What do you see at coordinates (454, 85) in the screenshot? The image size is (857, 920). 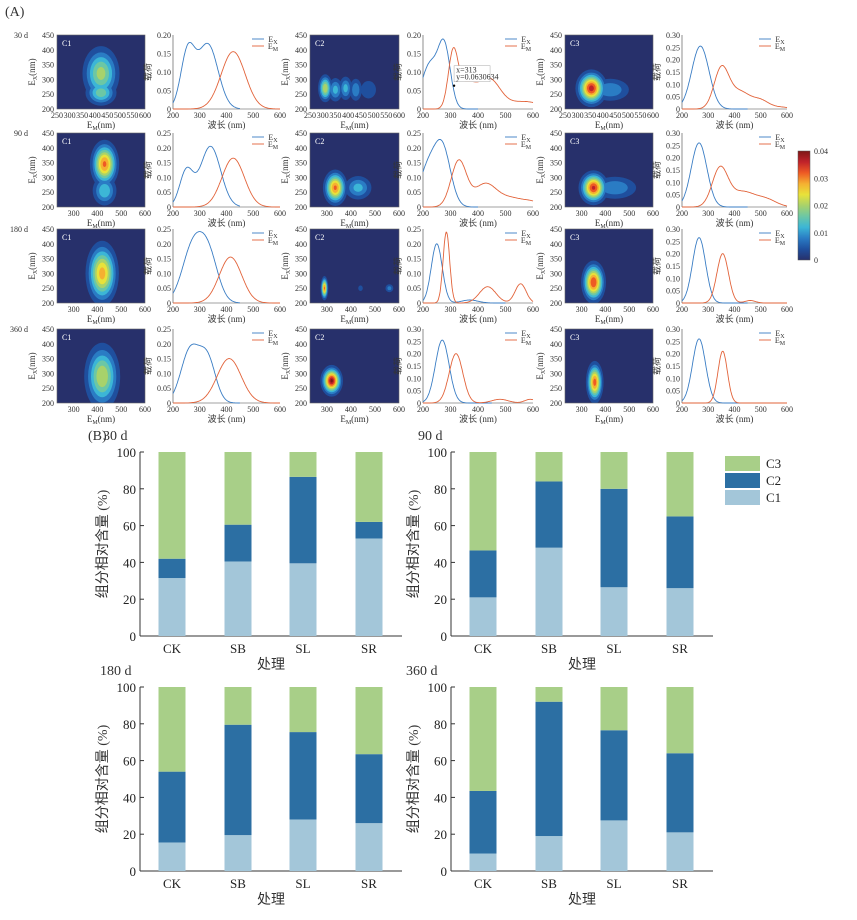 I see `datatip-marker` at bounding box center [454, 85].